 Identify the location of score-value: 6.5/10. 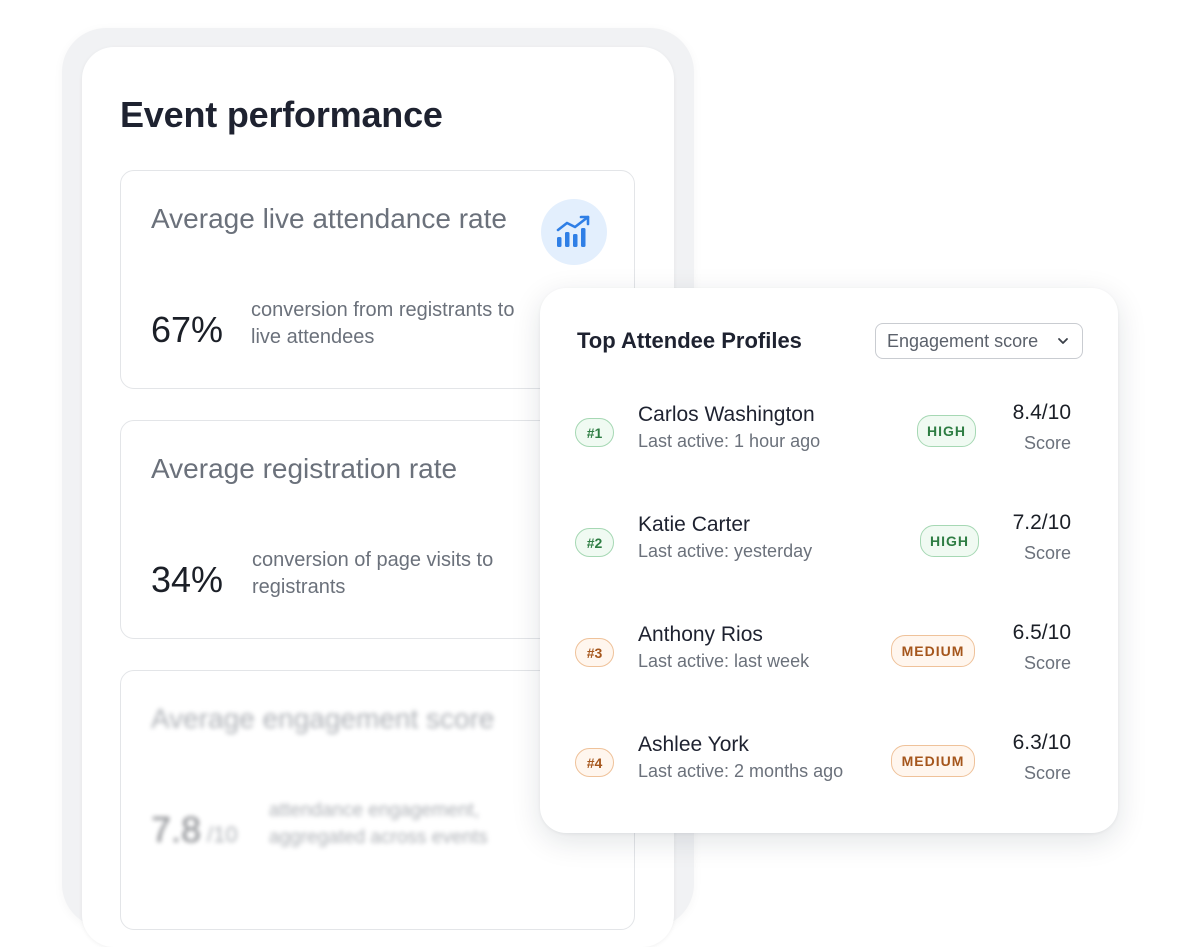
(1041, 632).